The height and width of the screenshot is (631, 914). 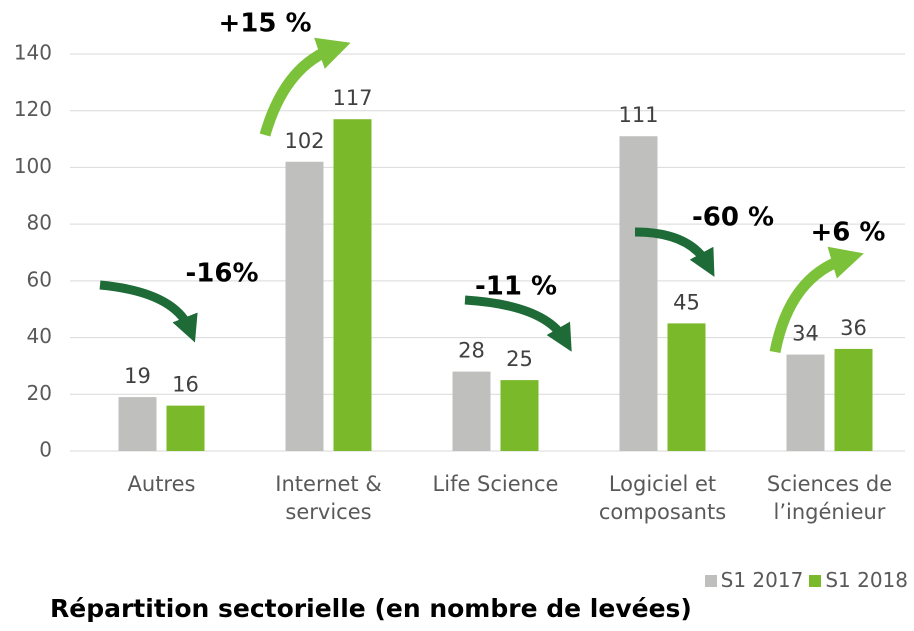 What do you see at coordinates (762, 580) in the screenshot?
I see `legend-label: S1 2017` at bounding box center [762, 580].